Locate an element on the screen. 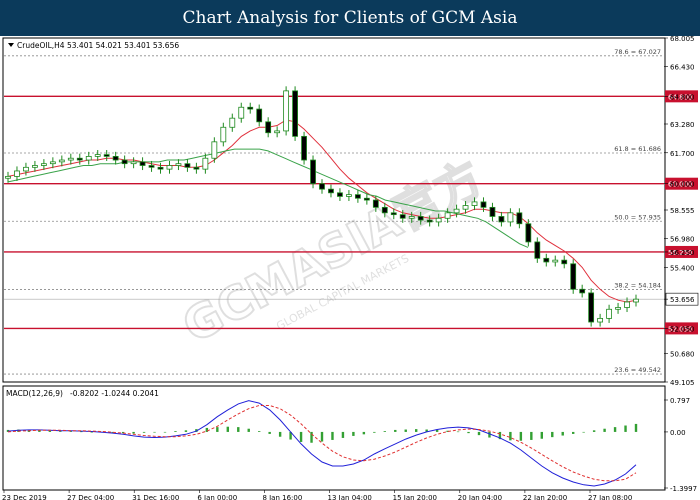 The image size is (700, 500). macd-y-tick-label: -1.3997 is located at coordinates (683, 489).